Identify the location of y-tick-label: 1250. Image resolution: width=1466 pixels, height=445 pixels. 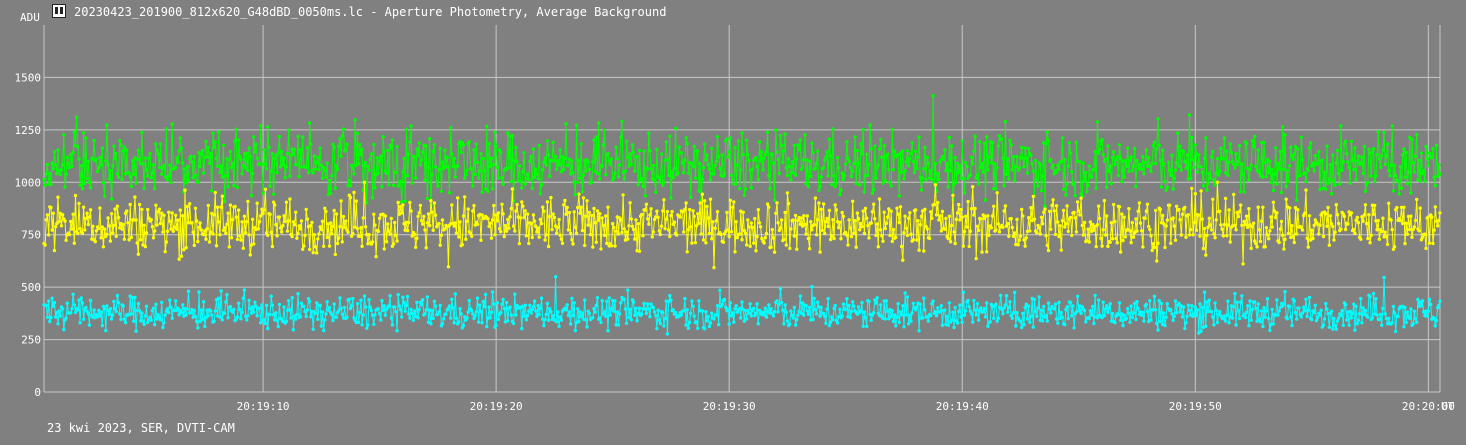
(28, 130).